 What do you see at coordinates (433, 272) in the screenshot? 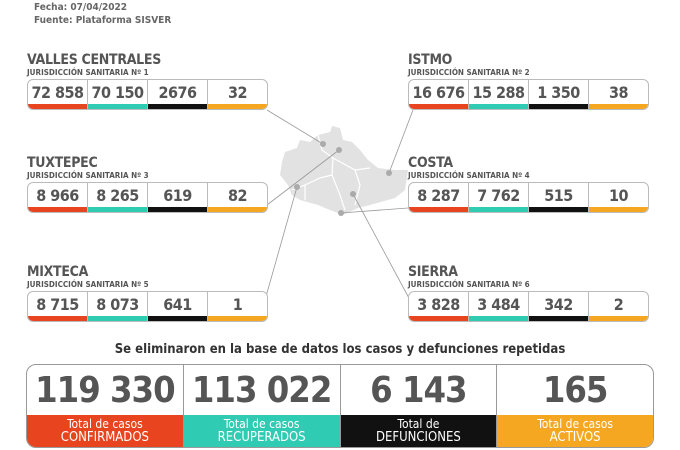
I see `region-name: SIERRA` at bounding box center [433, 272].